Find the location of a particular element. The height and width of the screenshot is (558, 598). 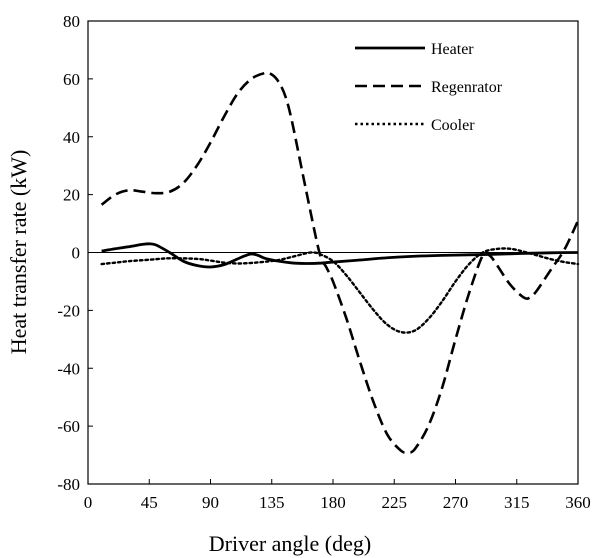

y-tick-label: 0 is located at coordinates (76, 253).